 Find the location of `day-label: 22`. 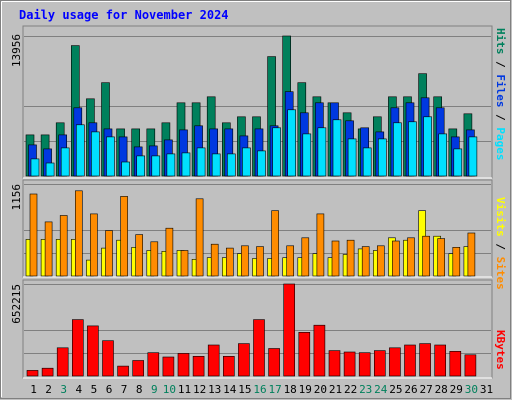

day-label: 22 is located at coordinates (350, 389).